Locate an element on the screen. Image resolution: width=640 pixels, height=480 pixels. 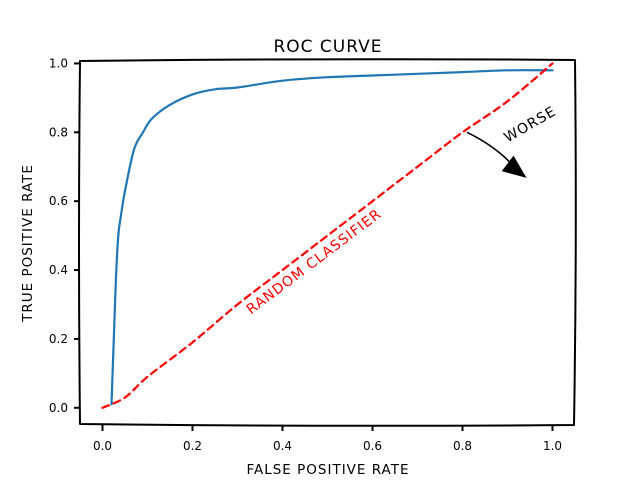
x-tick-label: 0.6 is located at coordinates (372, 446).